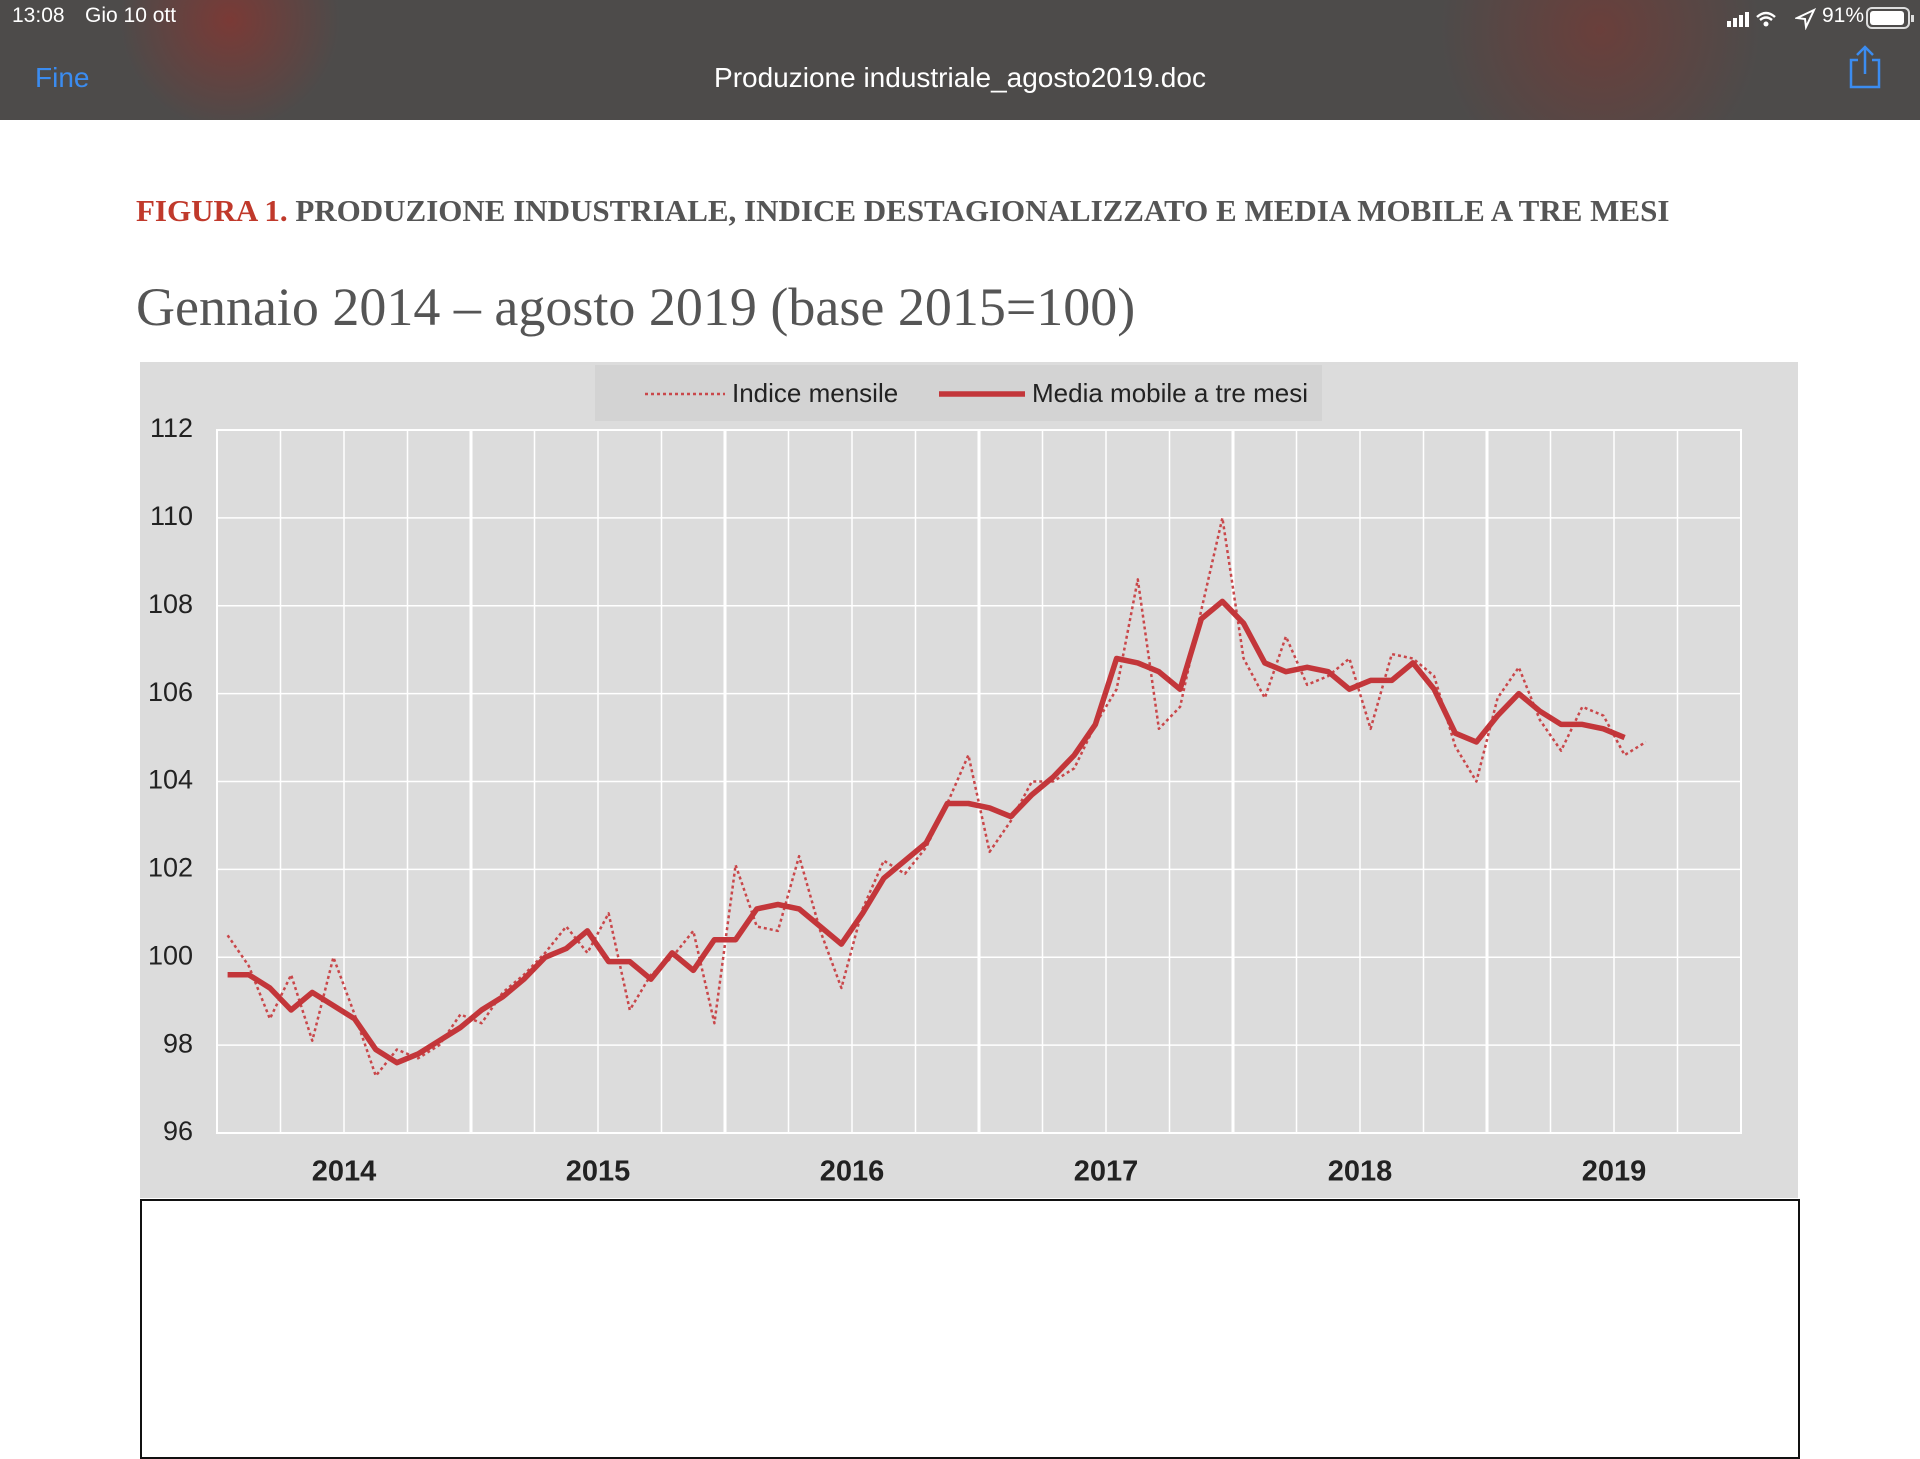  I want to click on y-tick-label: 96, so click(178, 1131).